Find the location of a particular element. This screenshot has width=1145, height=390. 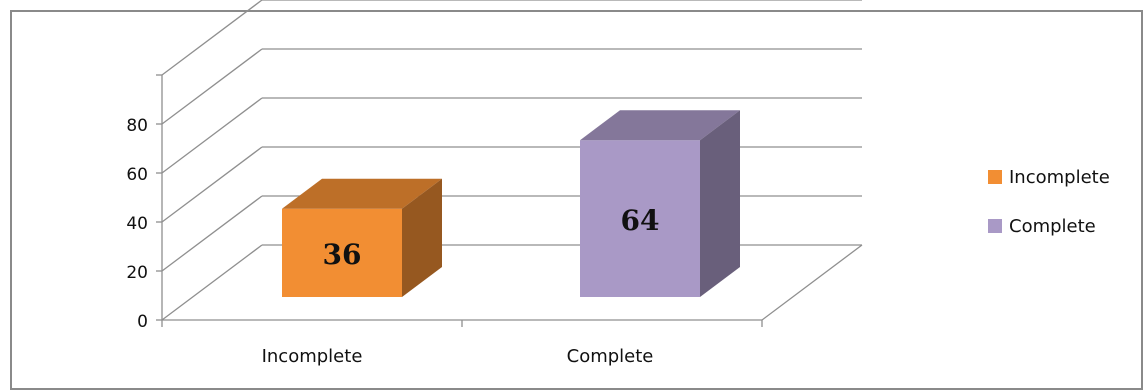

floor-right-edge is located at coordinates (812, 282).